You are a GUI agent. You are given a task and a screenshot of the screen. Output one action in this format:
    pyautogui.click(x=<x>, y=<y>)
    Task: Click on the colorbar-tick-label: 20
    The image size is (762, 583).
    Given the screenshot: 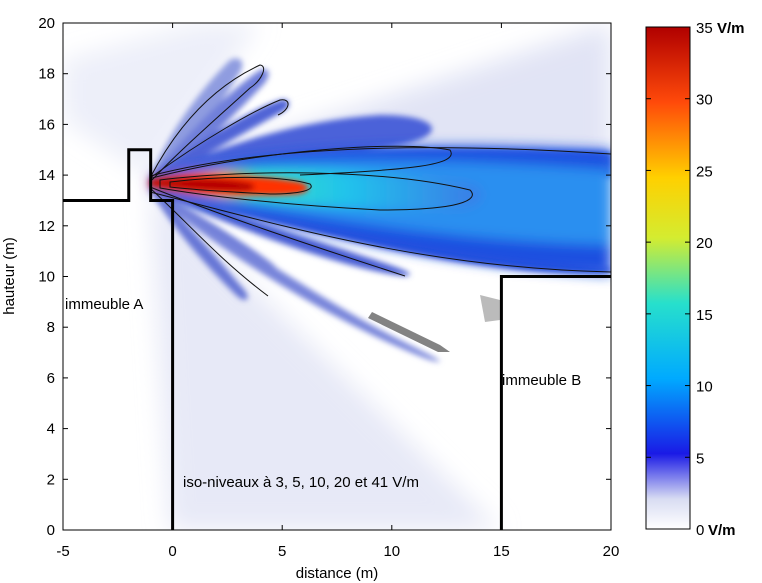 What is the action you would take?
    pyautogui.click(x=704, y=243)
    